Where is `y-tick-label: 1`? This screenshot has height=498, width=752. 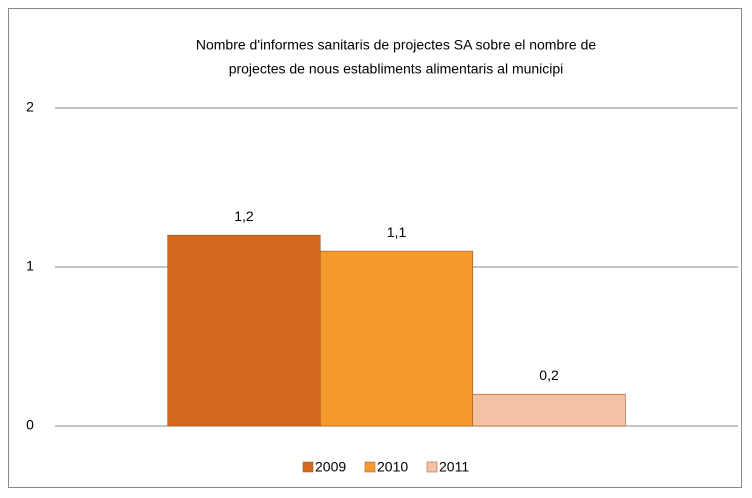 y-tick-label: 1 is located at coordinates (30, 266).